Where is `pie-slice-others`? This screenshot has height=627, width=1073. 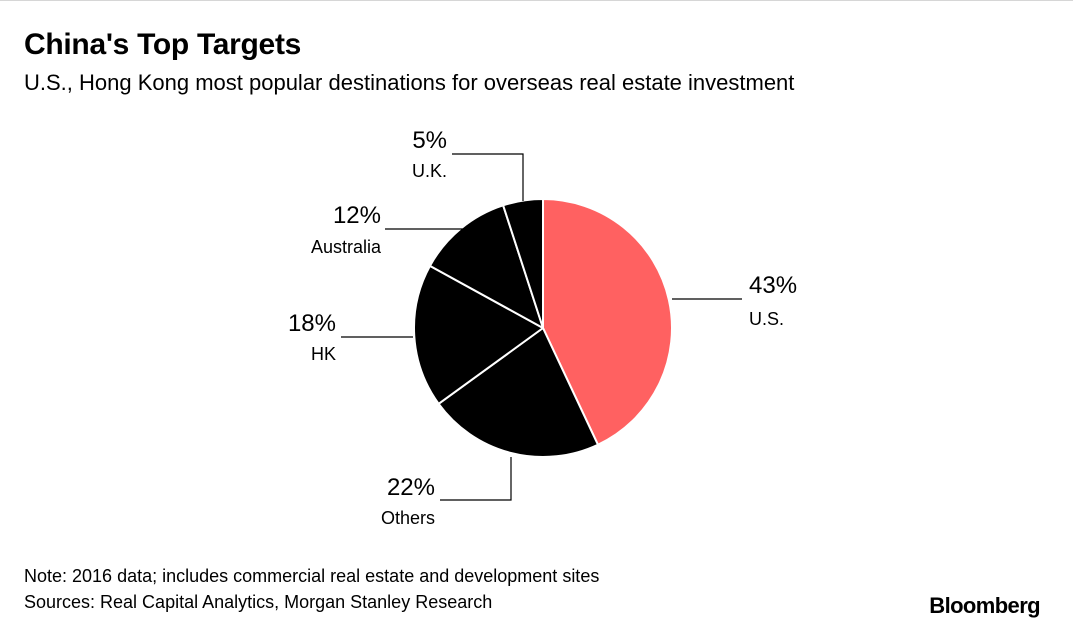
pie-slice-others is located at coordinates (518, 392).